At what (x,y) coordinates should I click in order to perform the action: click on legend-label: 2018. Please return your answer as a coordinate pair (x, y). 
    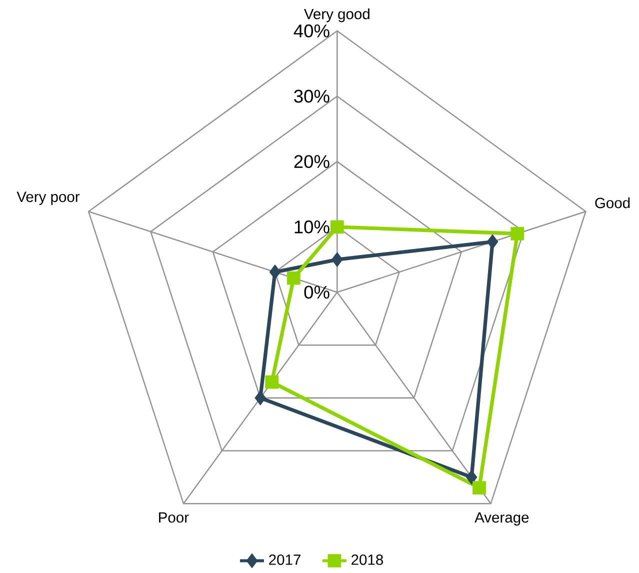
    Looking at the image, I should click on (367, 560).